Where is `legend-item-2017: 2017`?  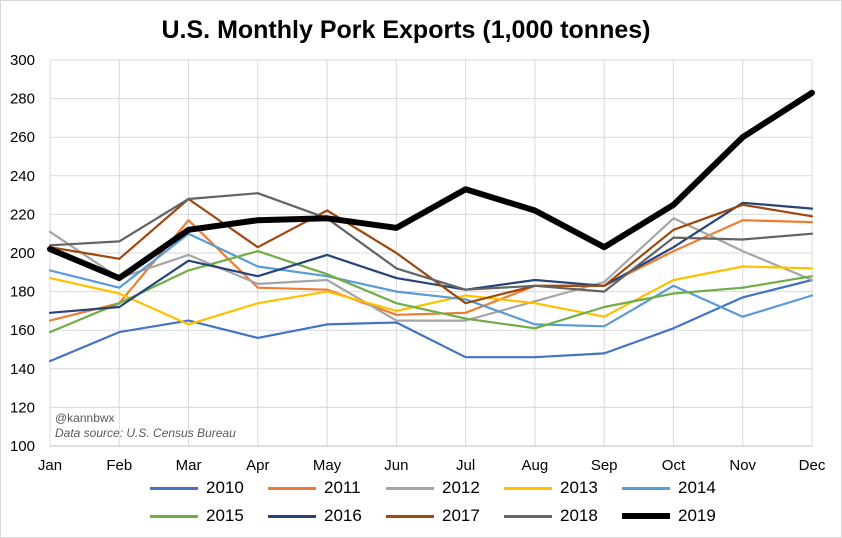
legend-item-2017: 2017 is located at coordinates (445, 516).